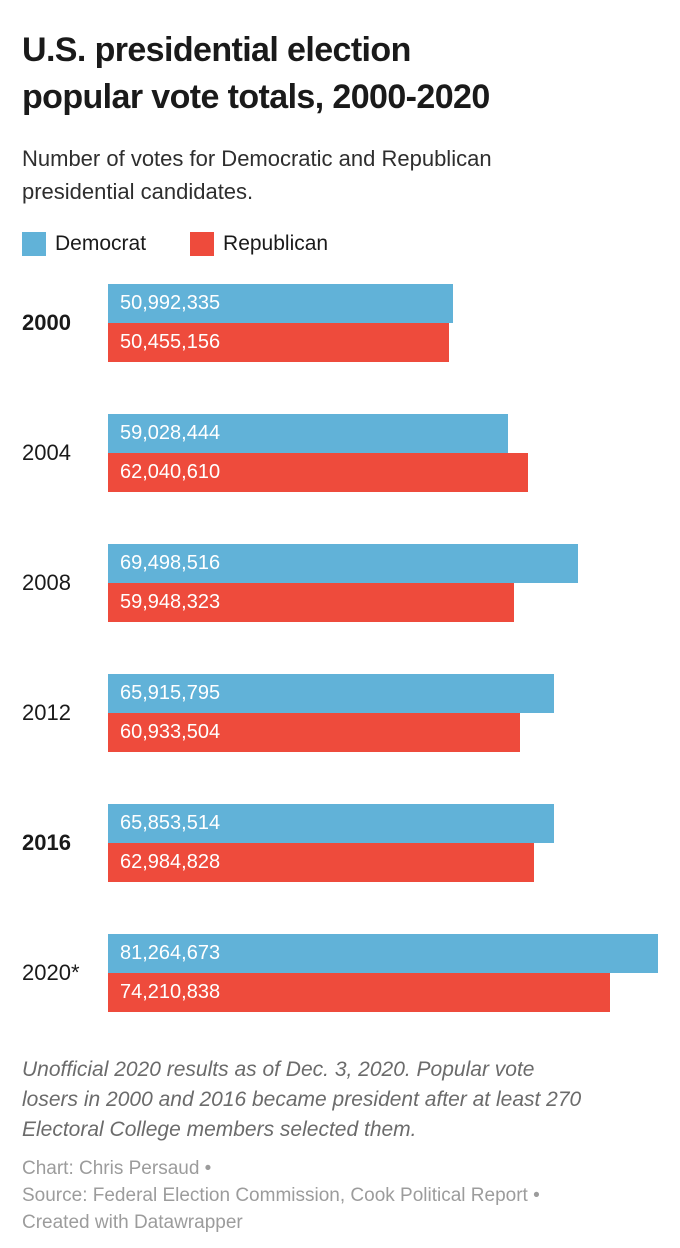 The width and height of the screenshot is (680, 1248). What do you see at coordinates (216, 50) in the screenshot?
I see `chart-title-line-1: U.S. presidential election` at bounding box center [216, 50].